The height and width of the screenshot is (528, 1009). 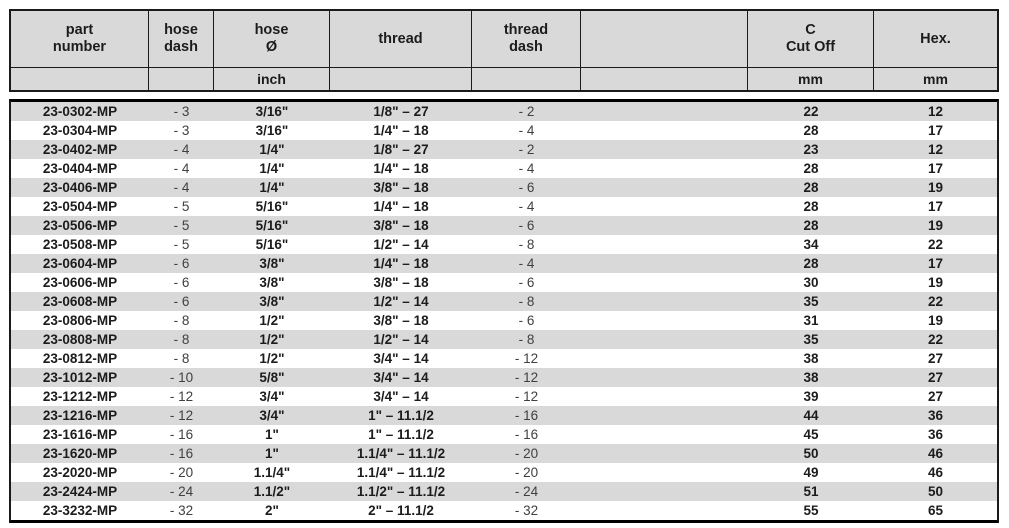 What do you see at coordinates (935, 491) in the screenshot?
I see `cell-hex: 50` at bounding box center [935, 491].